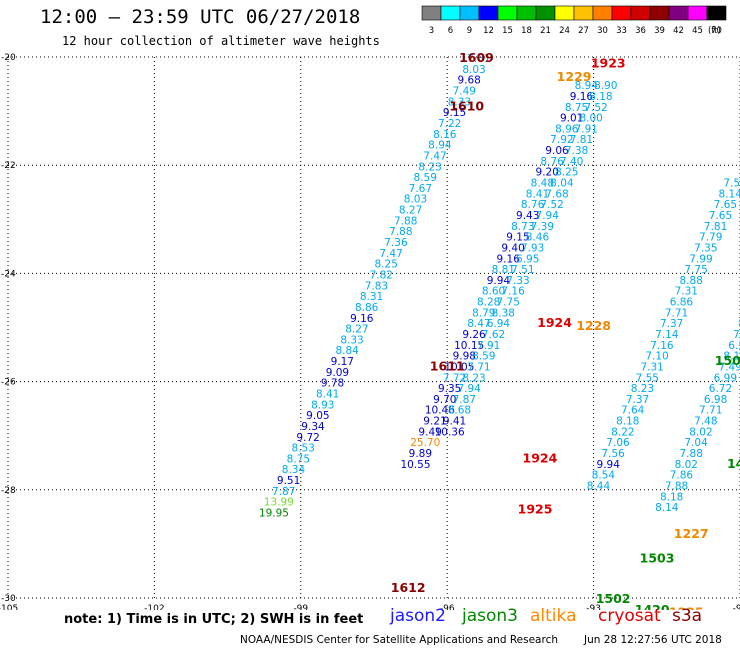 This screenshot has height=650, width=740. I want to click on colorbar-label: 39, so click(659, 31).